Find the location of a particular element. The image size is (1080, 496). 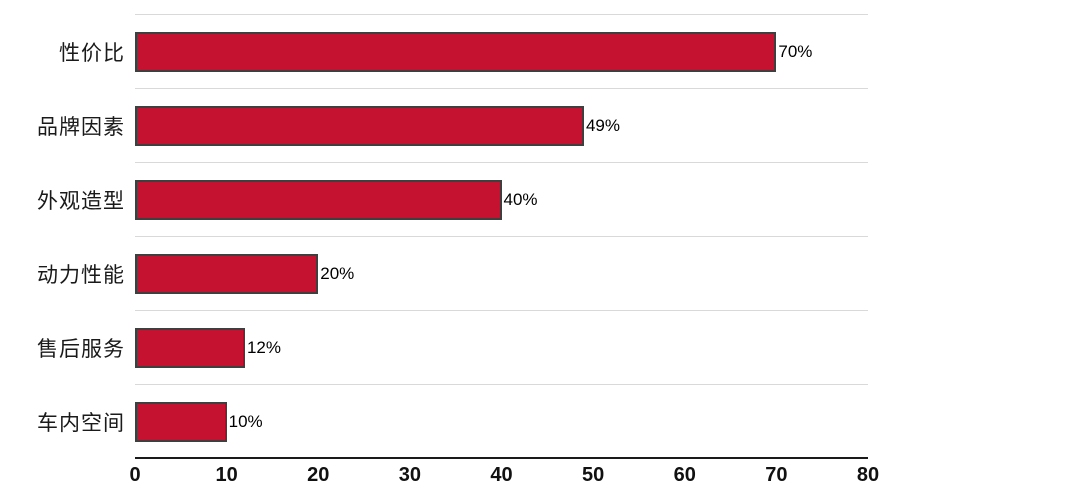

bar-track: 12% is located at coordinates (501, 347).